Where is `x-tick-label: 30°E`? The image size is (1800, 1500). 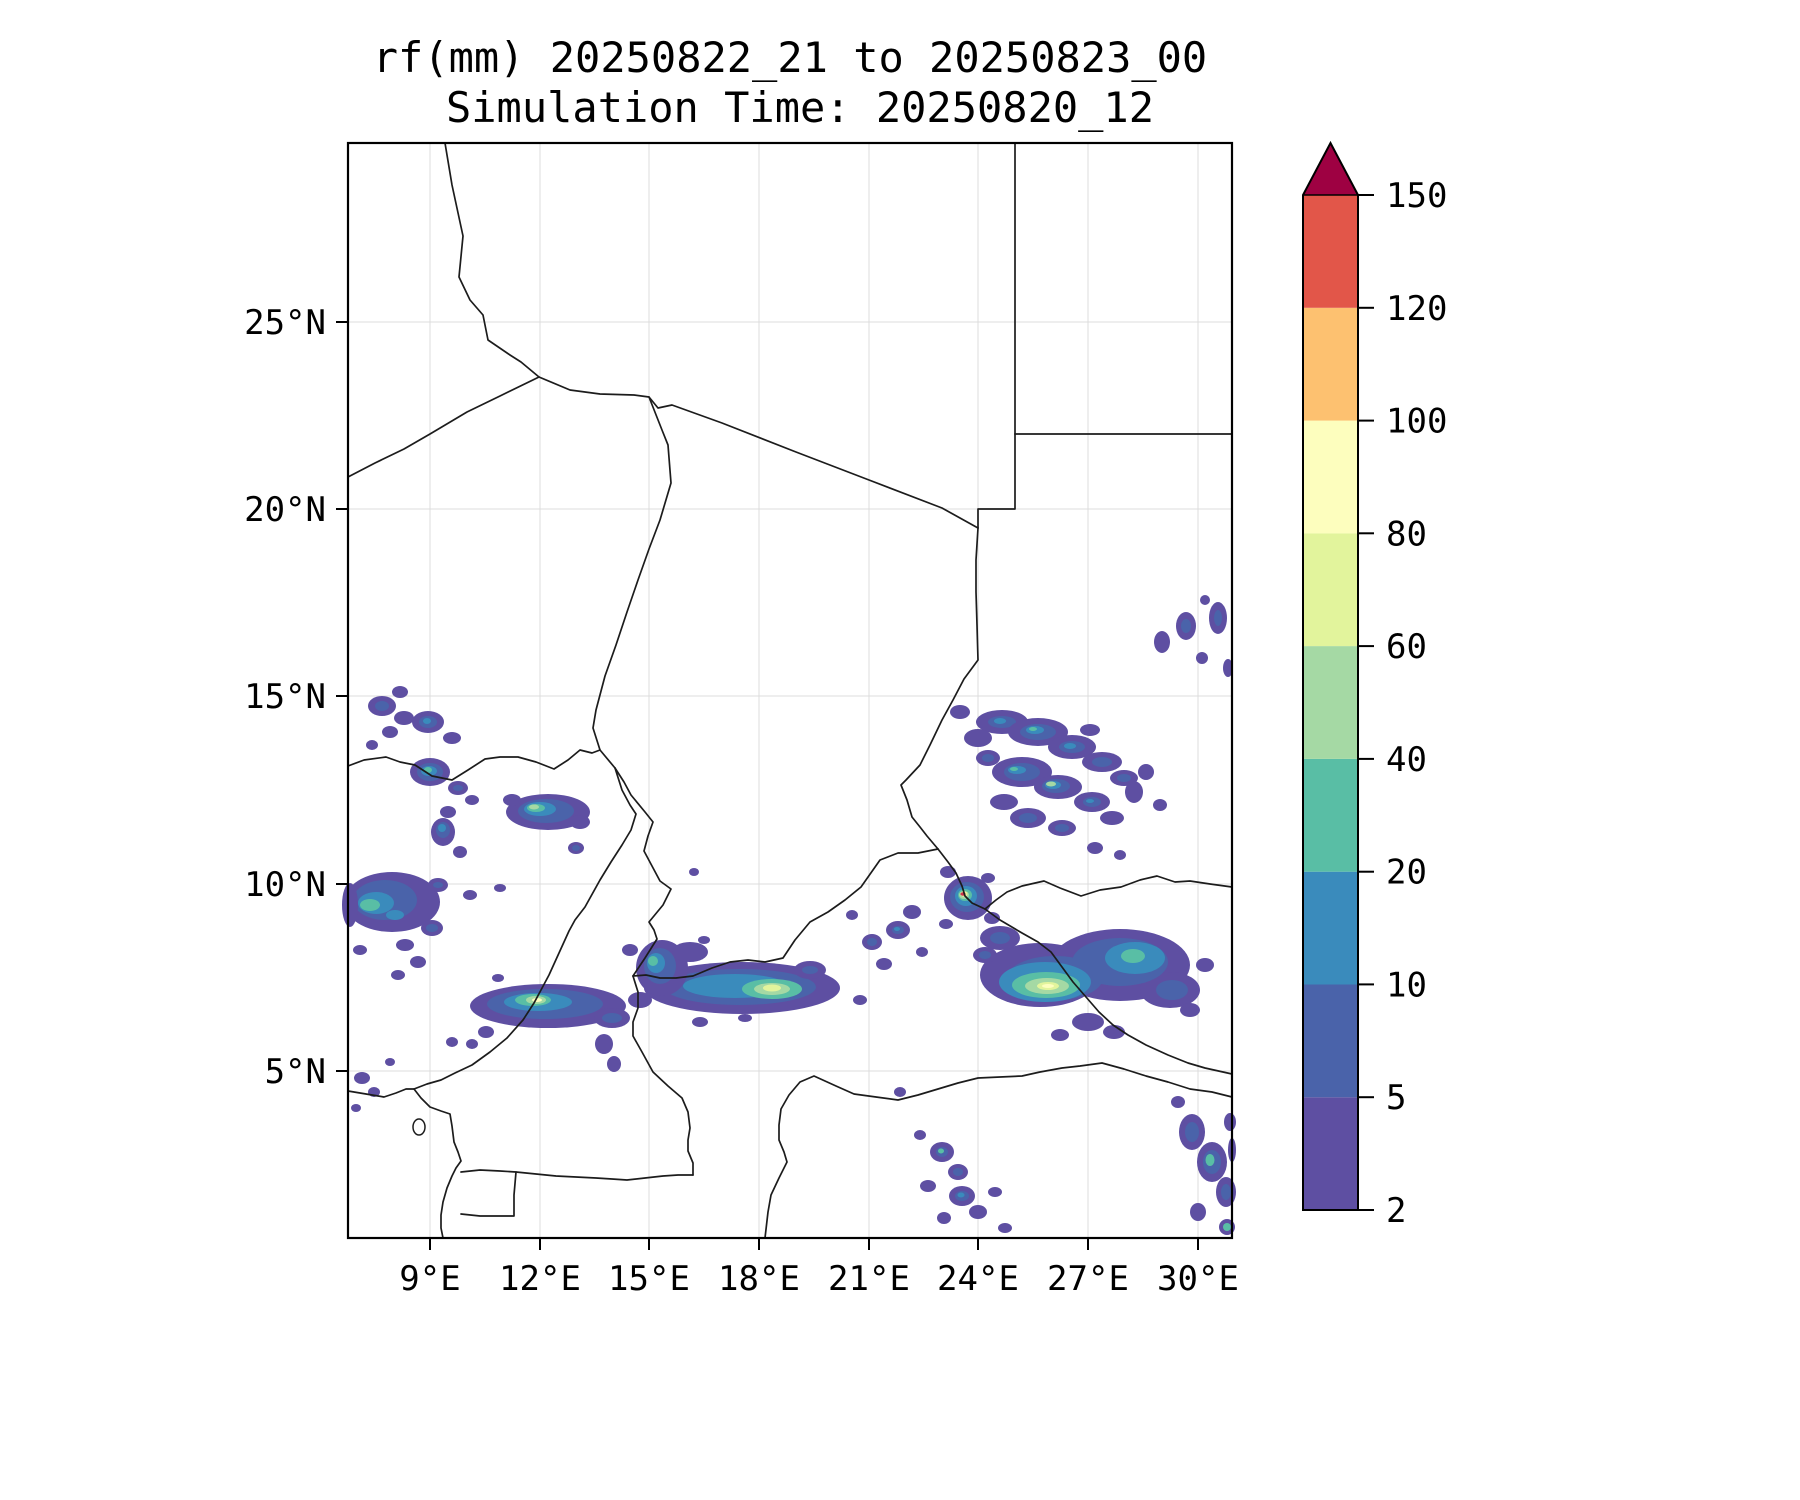
x-tick-label: 30°E is located at coordinates (1198, 1279).